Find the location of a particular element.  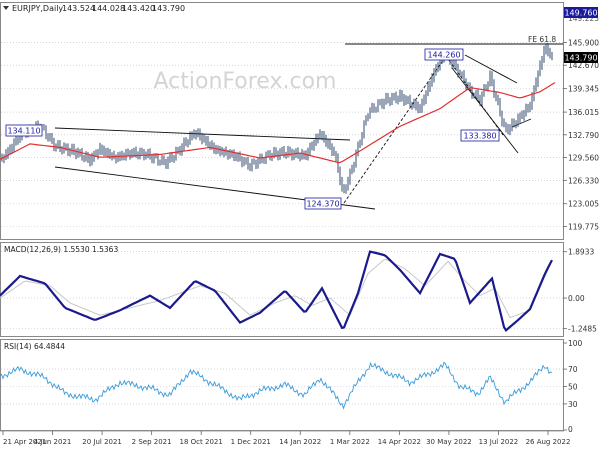

annotation-124370: 124.370 is located at coordinates (322, 204).